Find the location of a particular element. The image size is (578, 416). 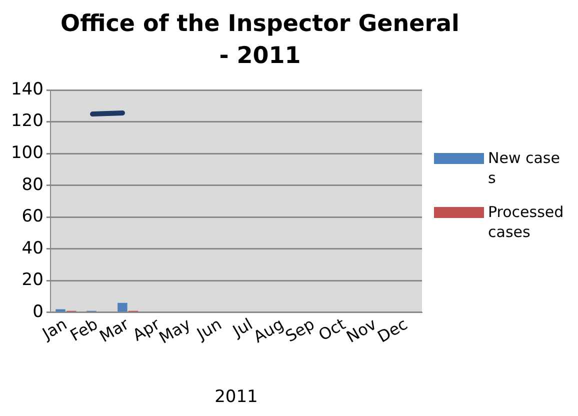

chart-title: Office of the Inspector General - 2011 is located at coordinates (260, 40).